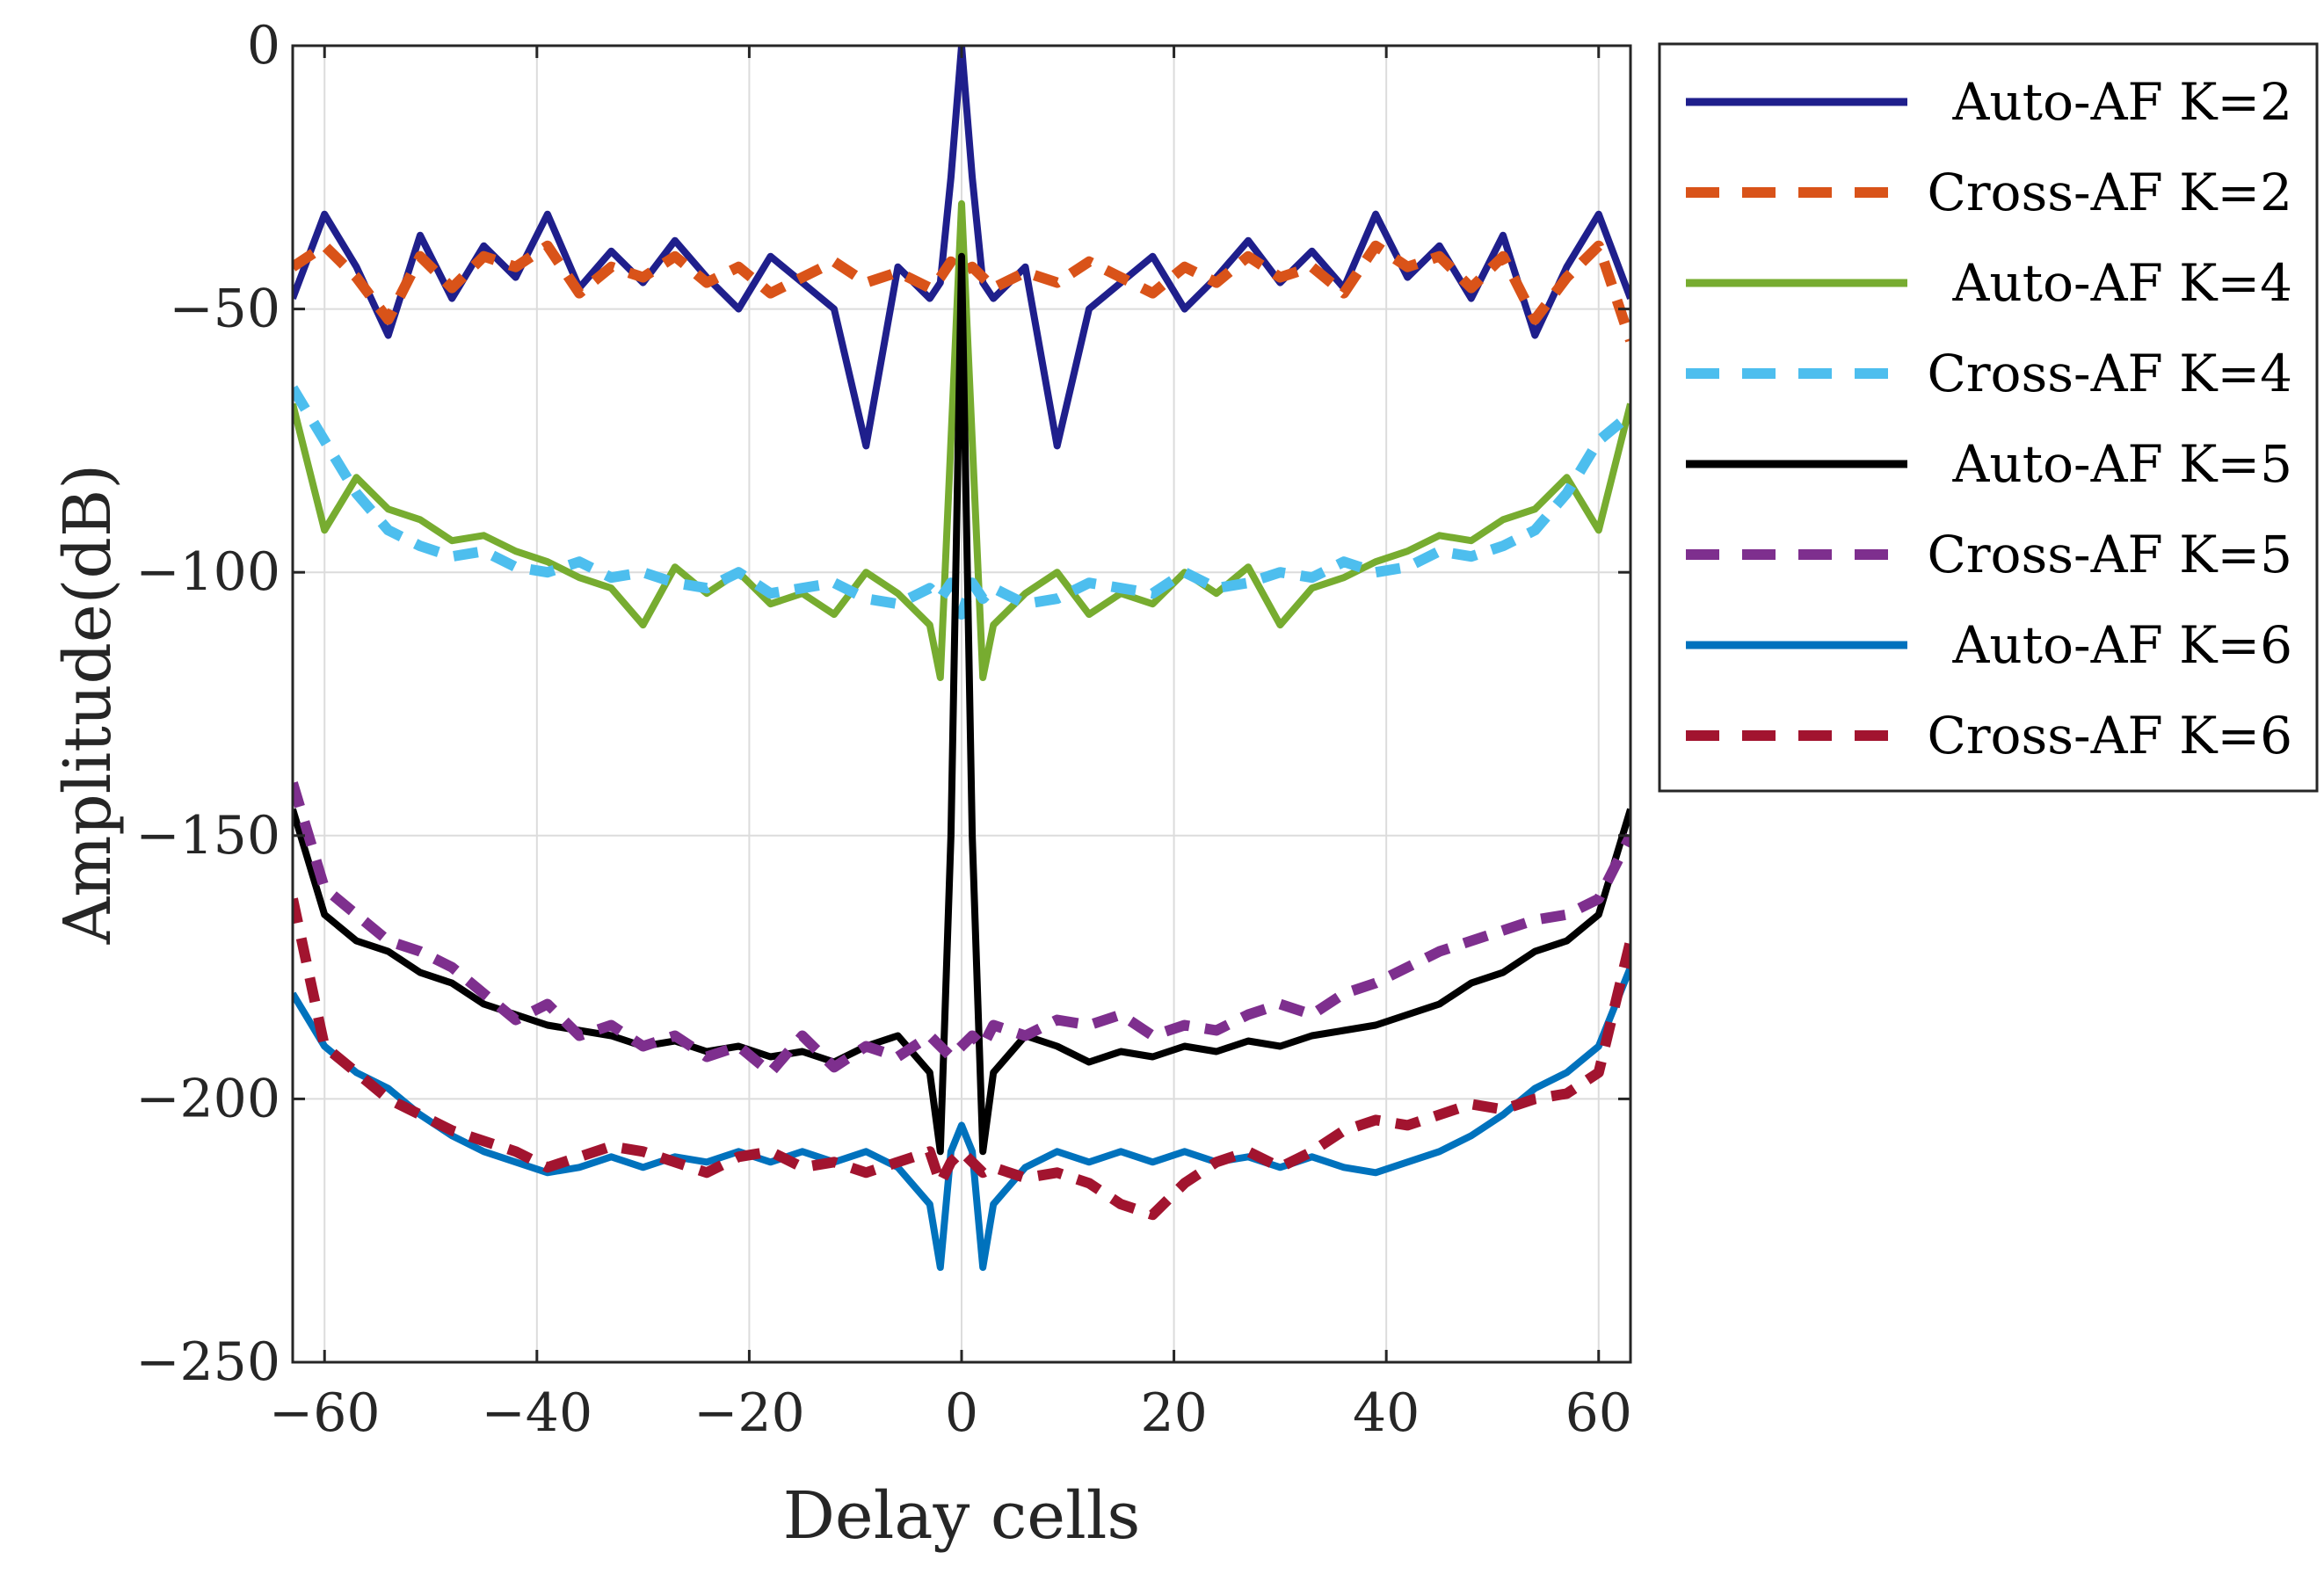  I want to click on y-tick-label: −150, so click(207, 836).